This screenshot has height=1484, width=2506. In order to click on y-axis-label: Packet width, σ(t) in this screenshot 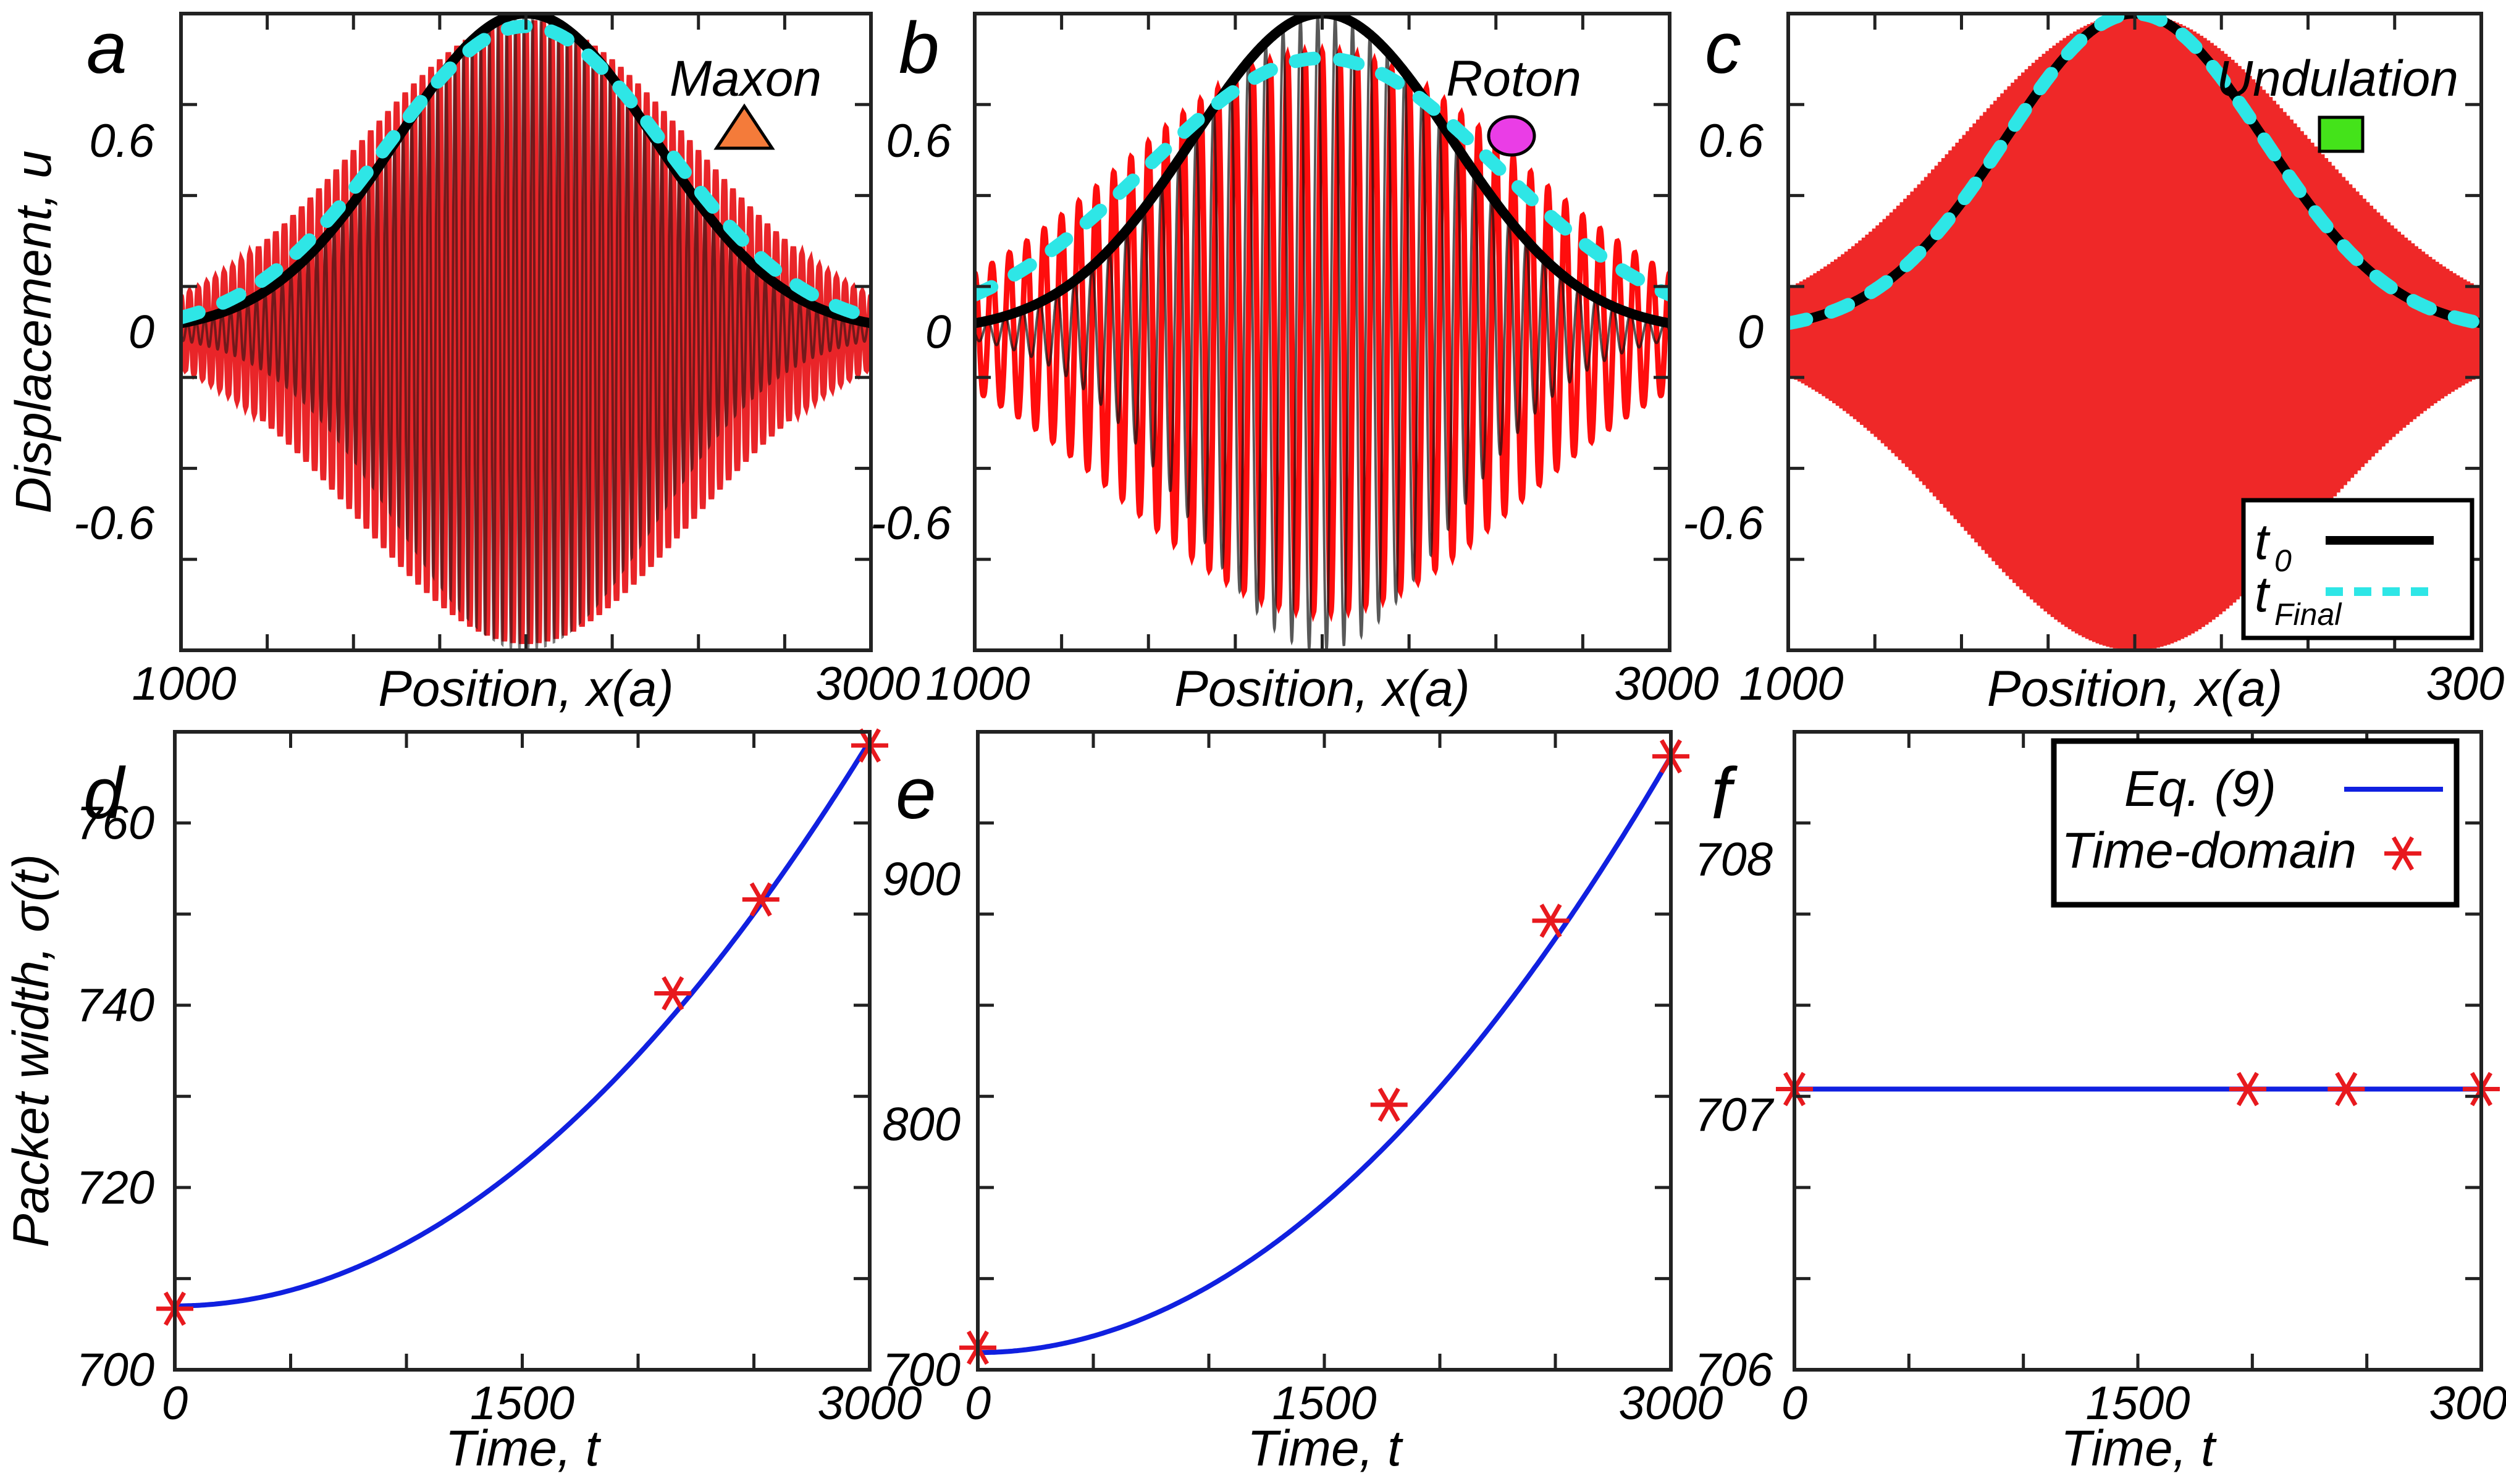, I will do `click(31, 1050)`.